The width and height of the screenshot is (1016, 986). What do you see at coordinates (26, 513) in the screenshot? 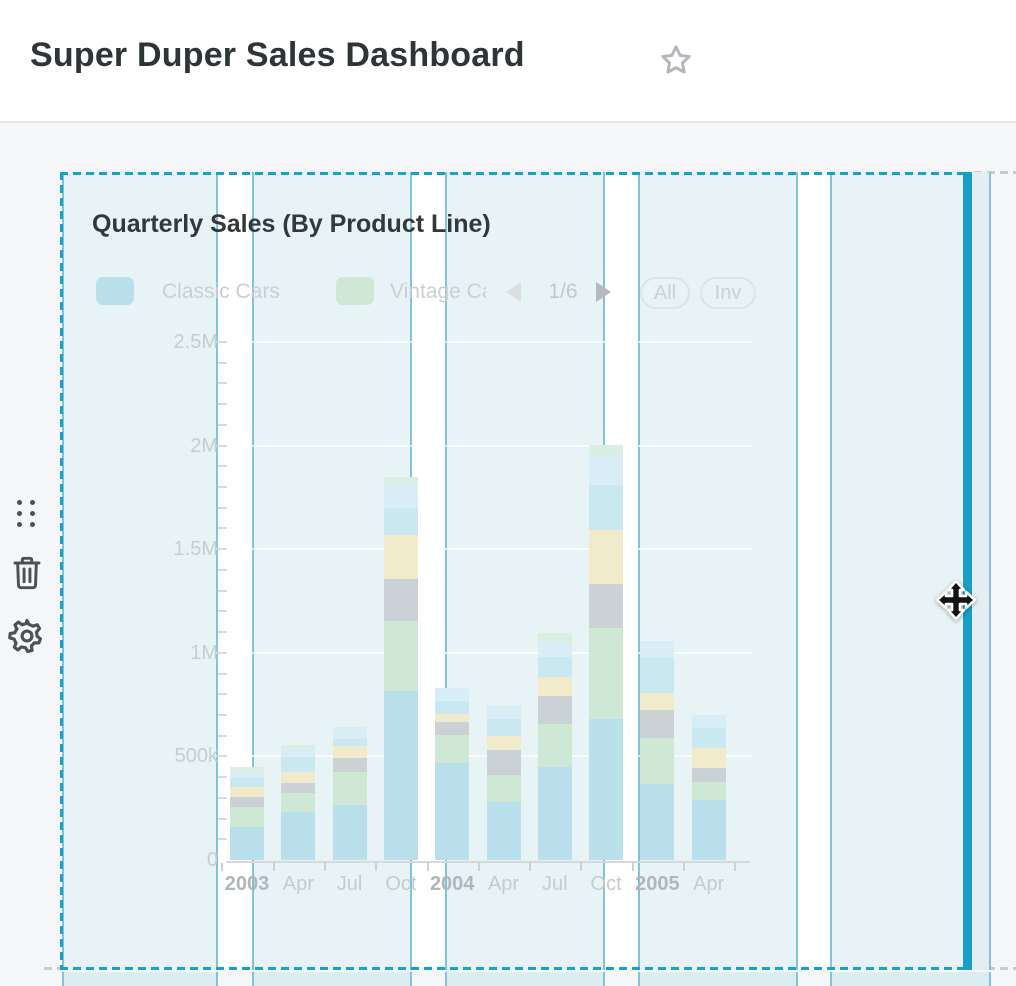
I see `drag-handle-icon` at bounding box center [26, 513].